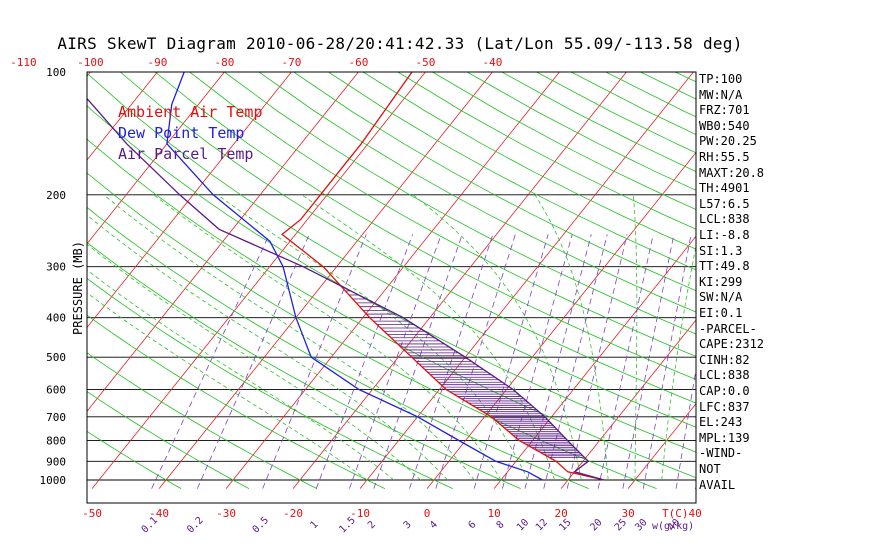 Image resolution: width=870 pixels, height=560 pixels. Describe the element at coordinates (493, 513) in the screenshot. I see `bottom-temp-tick-label: 10` at that location.